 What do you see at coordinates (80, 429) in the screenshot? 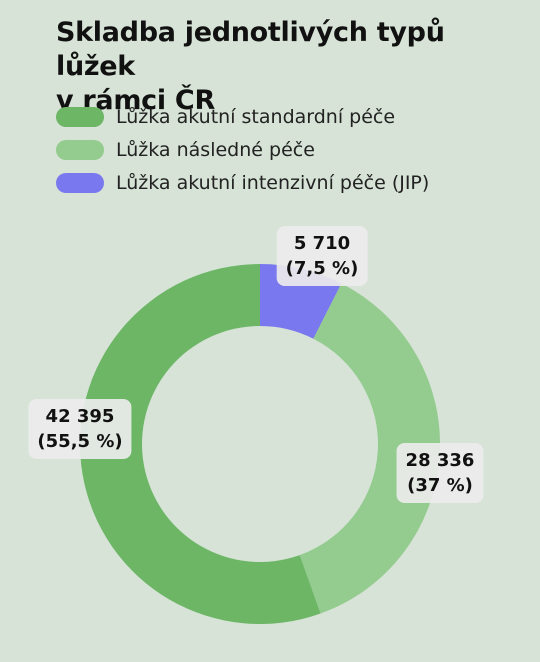
I see `data-label-standard: 42 395 (55,5 %)` at bounding box center [80, 429].